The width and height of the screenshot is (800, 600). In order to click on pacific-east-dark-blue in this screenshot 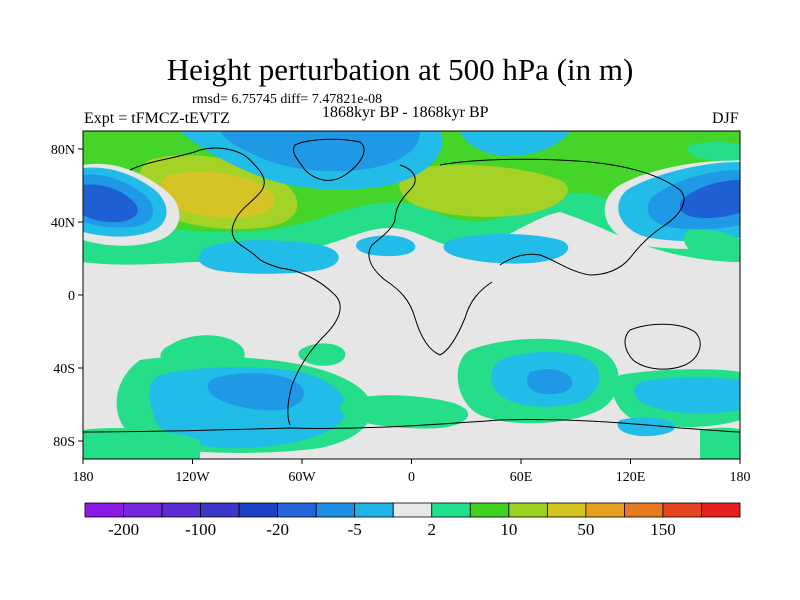, I will do `click(709, 199)`.